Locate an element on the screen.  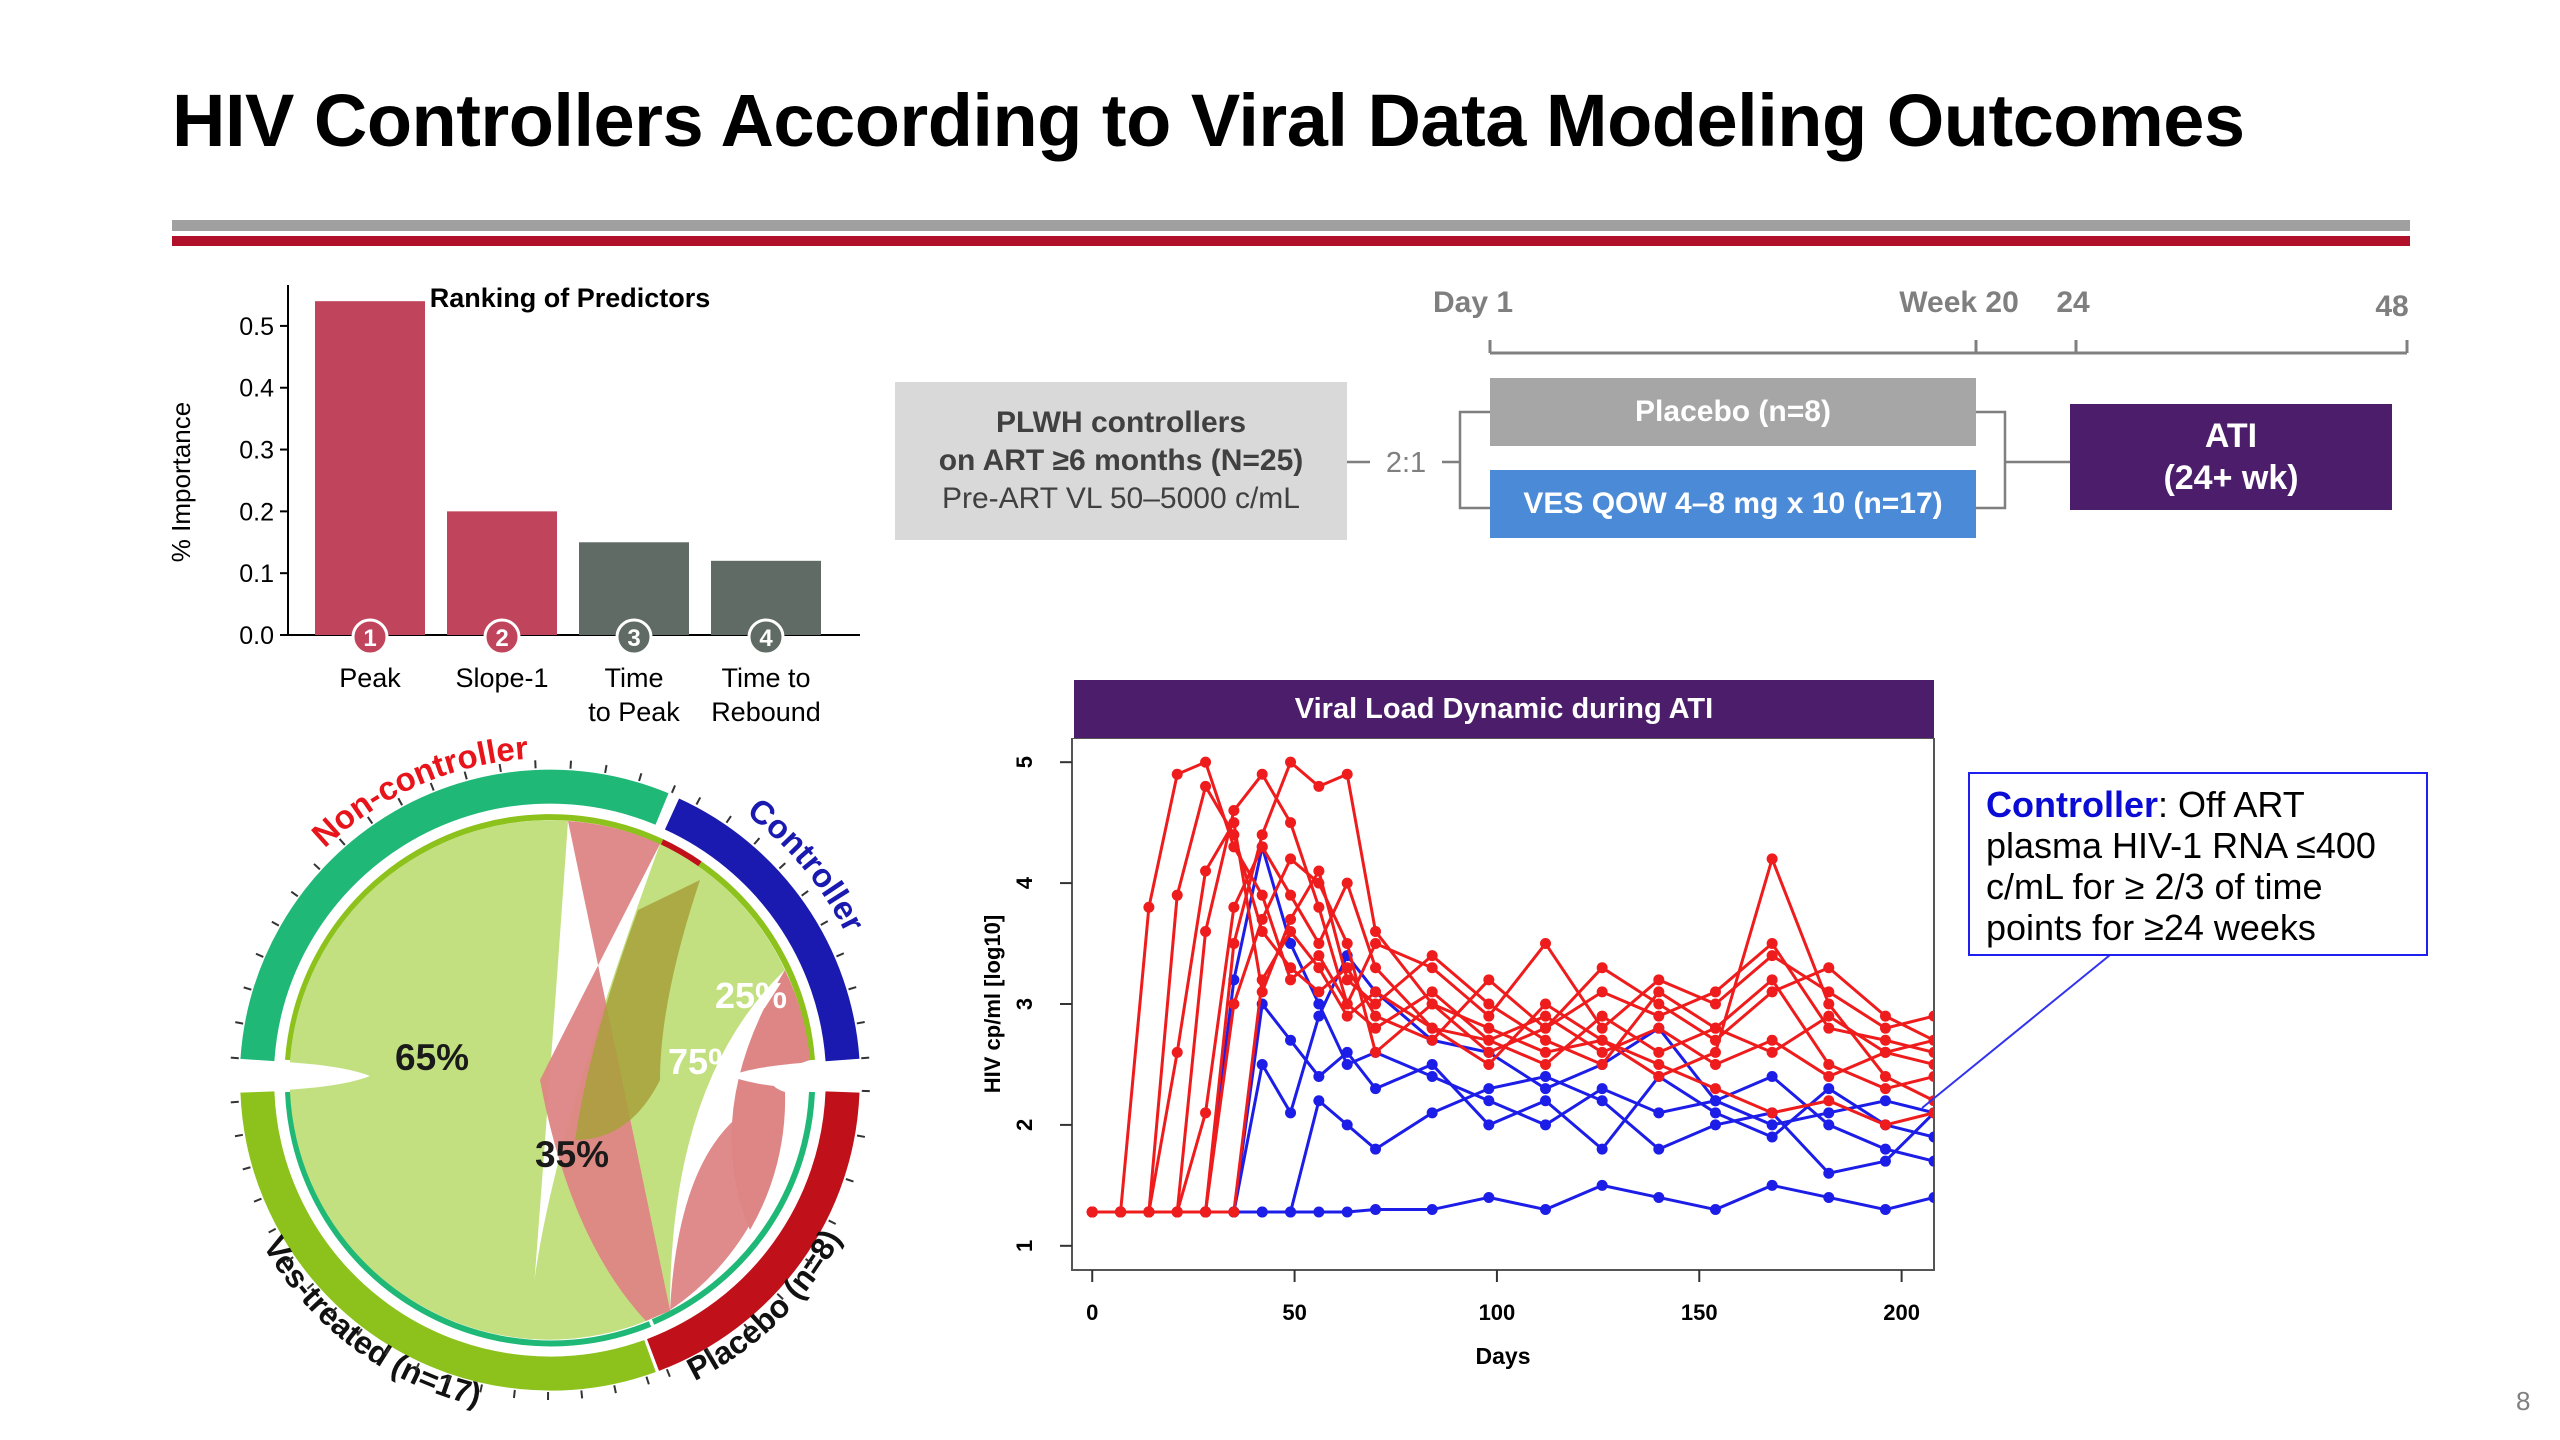
bar-category-label: Peak is located at coordinates (370, 678).